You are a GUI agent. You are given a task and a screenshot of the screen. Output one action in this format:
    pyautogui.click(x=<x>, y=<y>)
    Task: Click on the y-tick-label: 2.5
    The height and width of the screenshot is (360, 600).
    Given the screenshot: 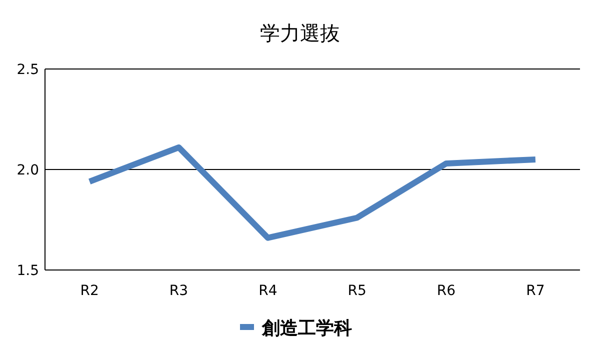 What is the action you would take?
    pyautogui.click(x=27, y=70)
    